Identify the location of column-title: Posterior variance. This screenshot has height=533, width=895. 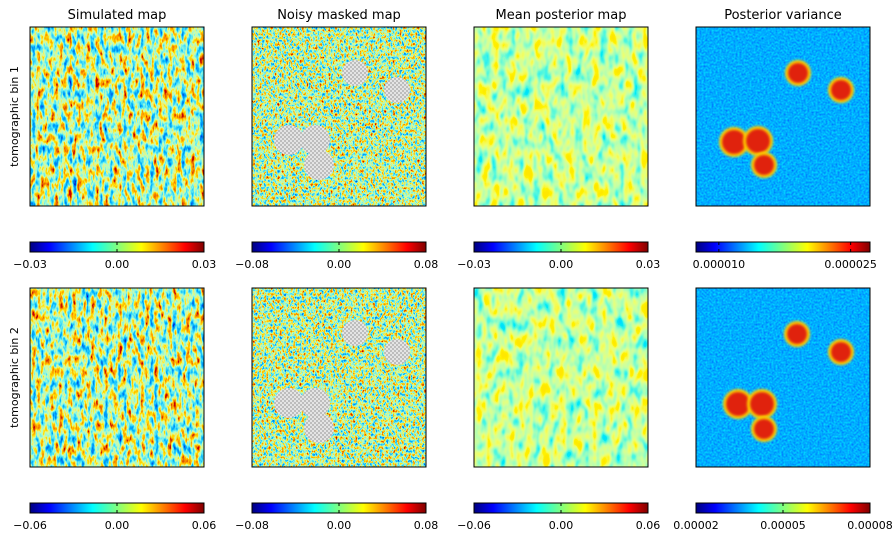
(783, 15).